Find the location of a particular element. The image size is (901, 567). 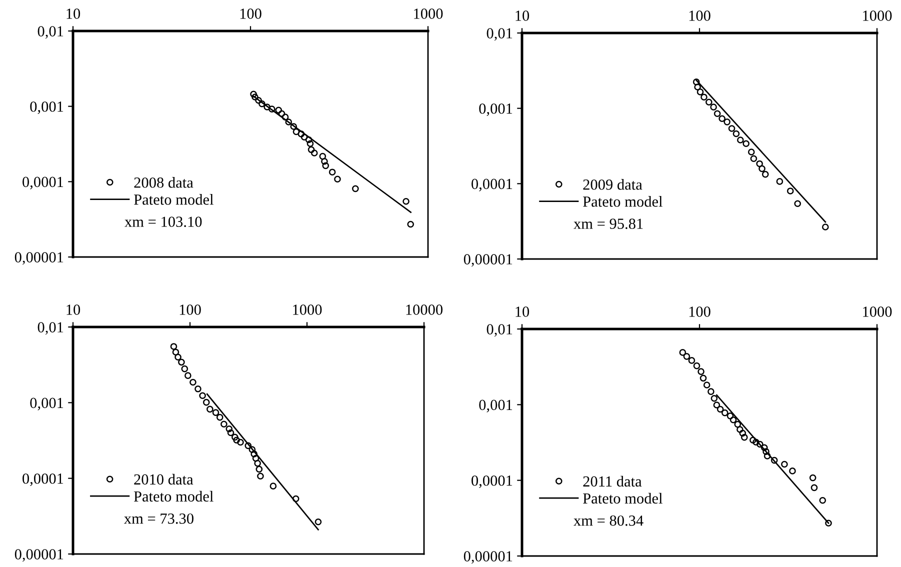

legend-label: 2009 data is located at coordinates (612, 184).